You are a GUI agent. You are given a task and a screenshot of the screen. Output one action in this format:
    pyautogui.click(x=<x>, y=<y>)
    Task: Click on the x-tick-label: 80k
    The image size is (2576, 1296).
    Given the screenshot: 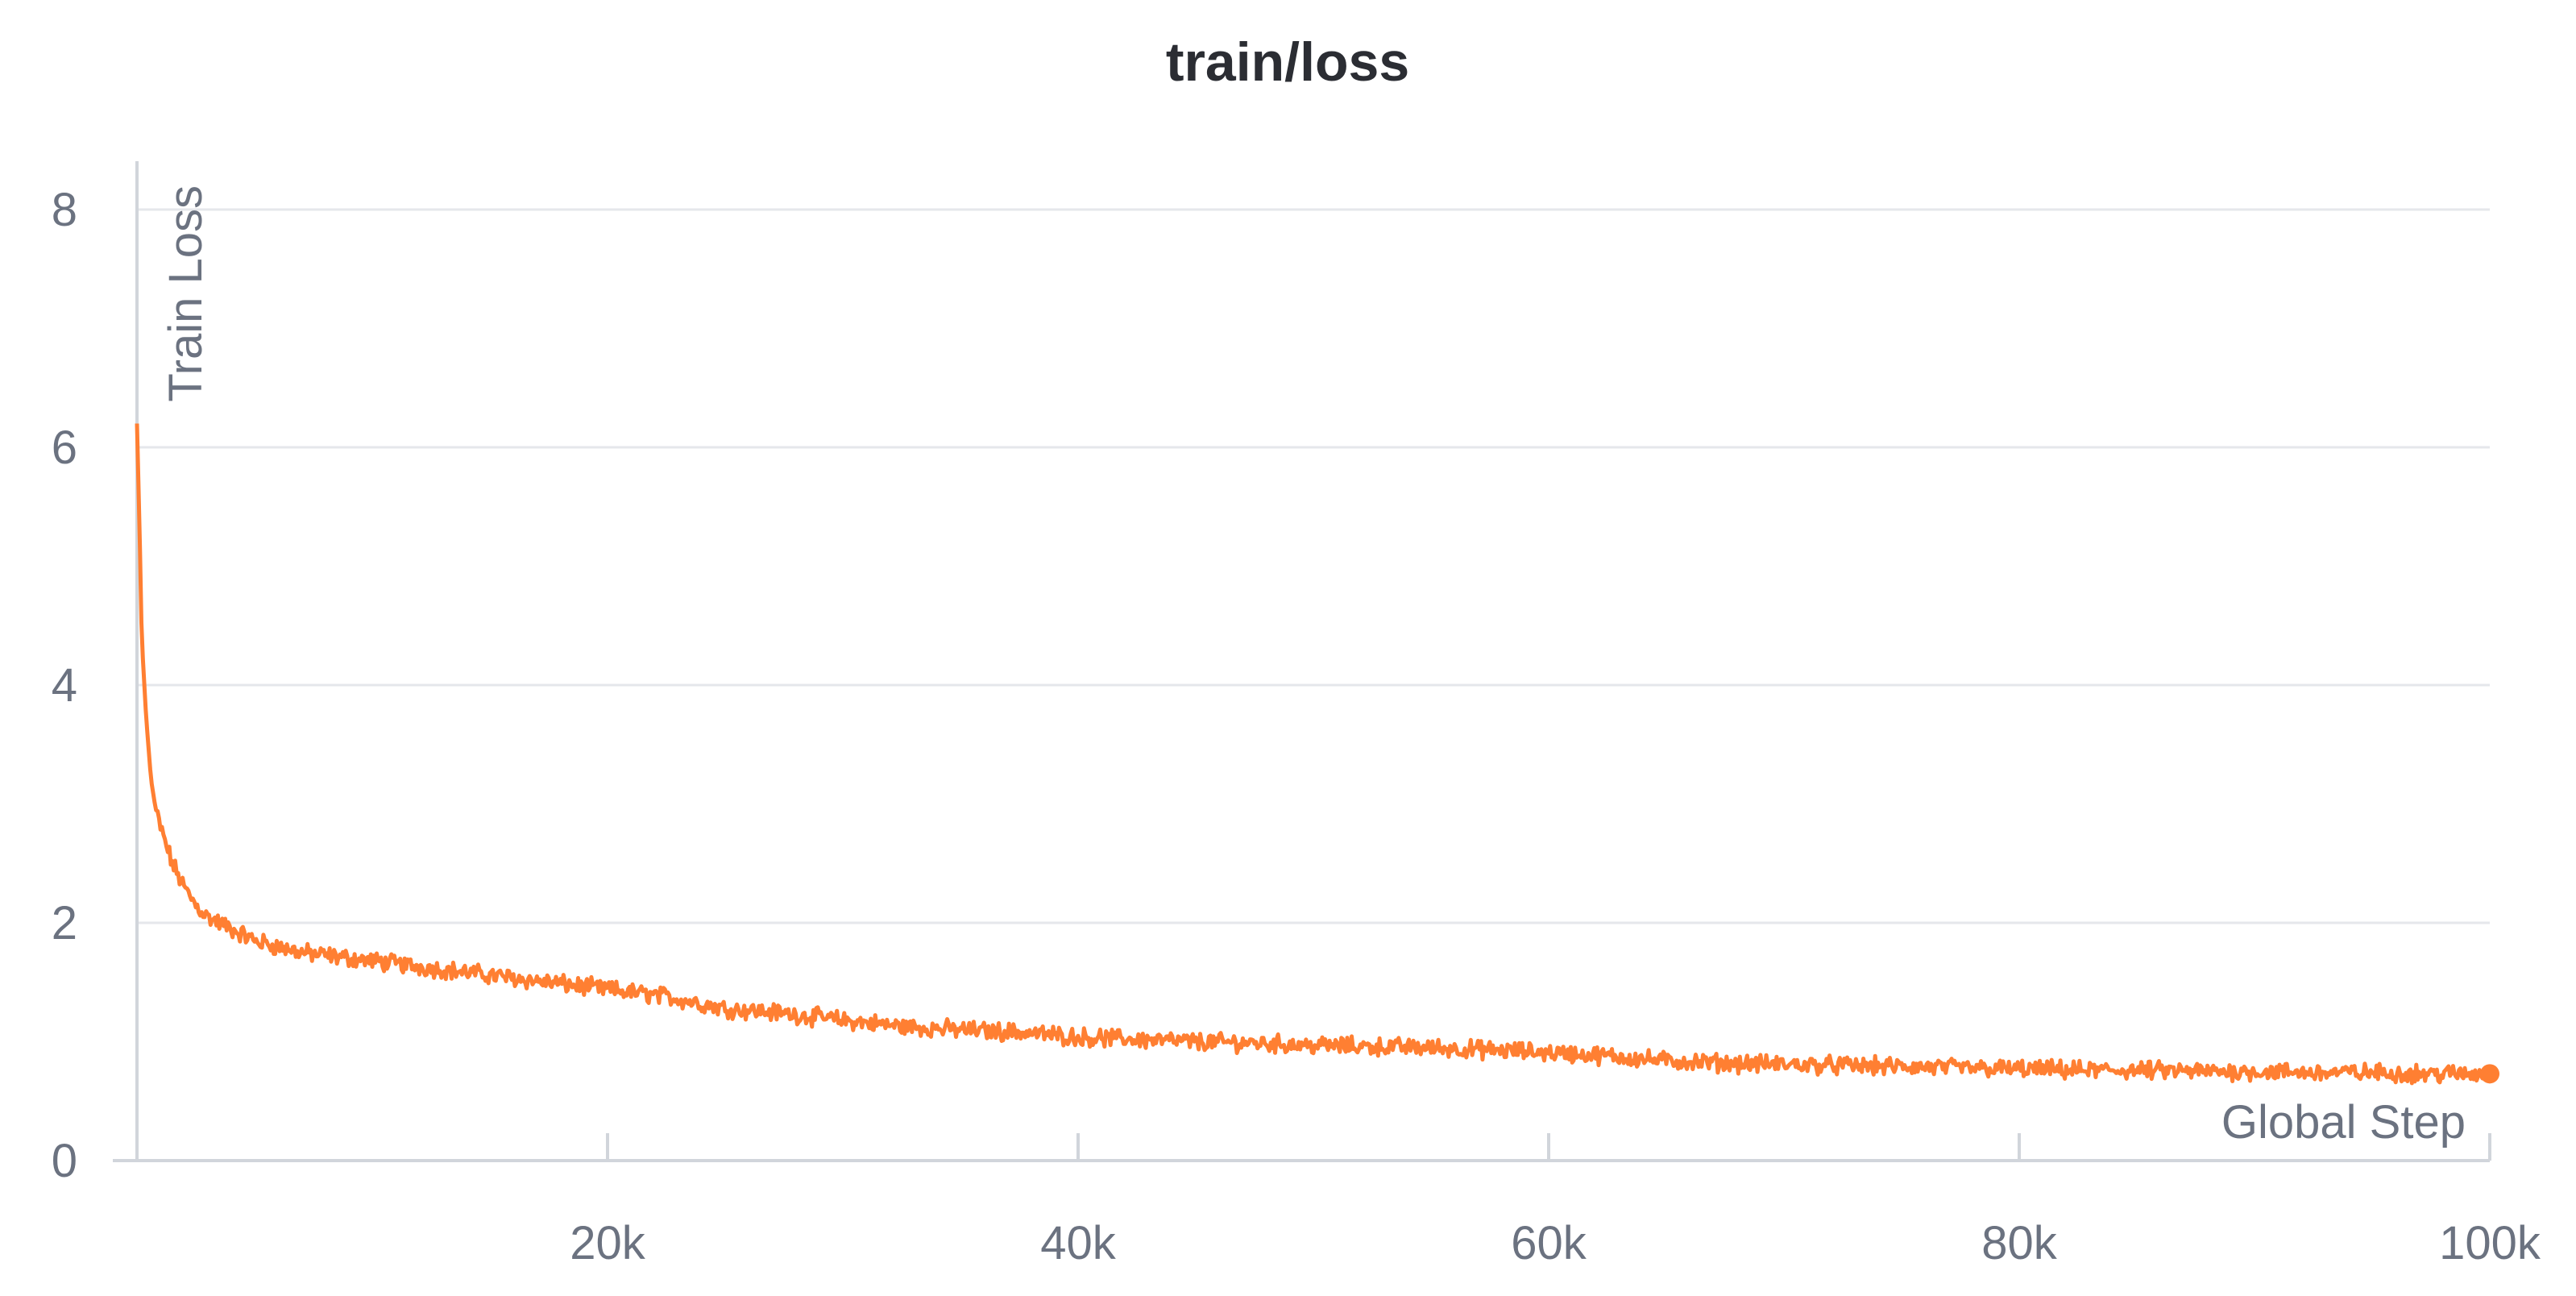 What is the action you would take?
    pyautogui.click(x=2019, y=1243)
    